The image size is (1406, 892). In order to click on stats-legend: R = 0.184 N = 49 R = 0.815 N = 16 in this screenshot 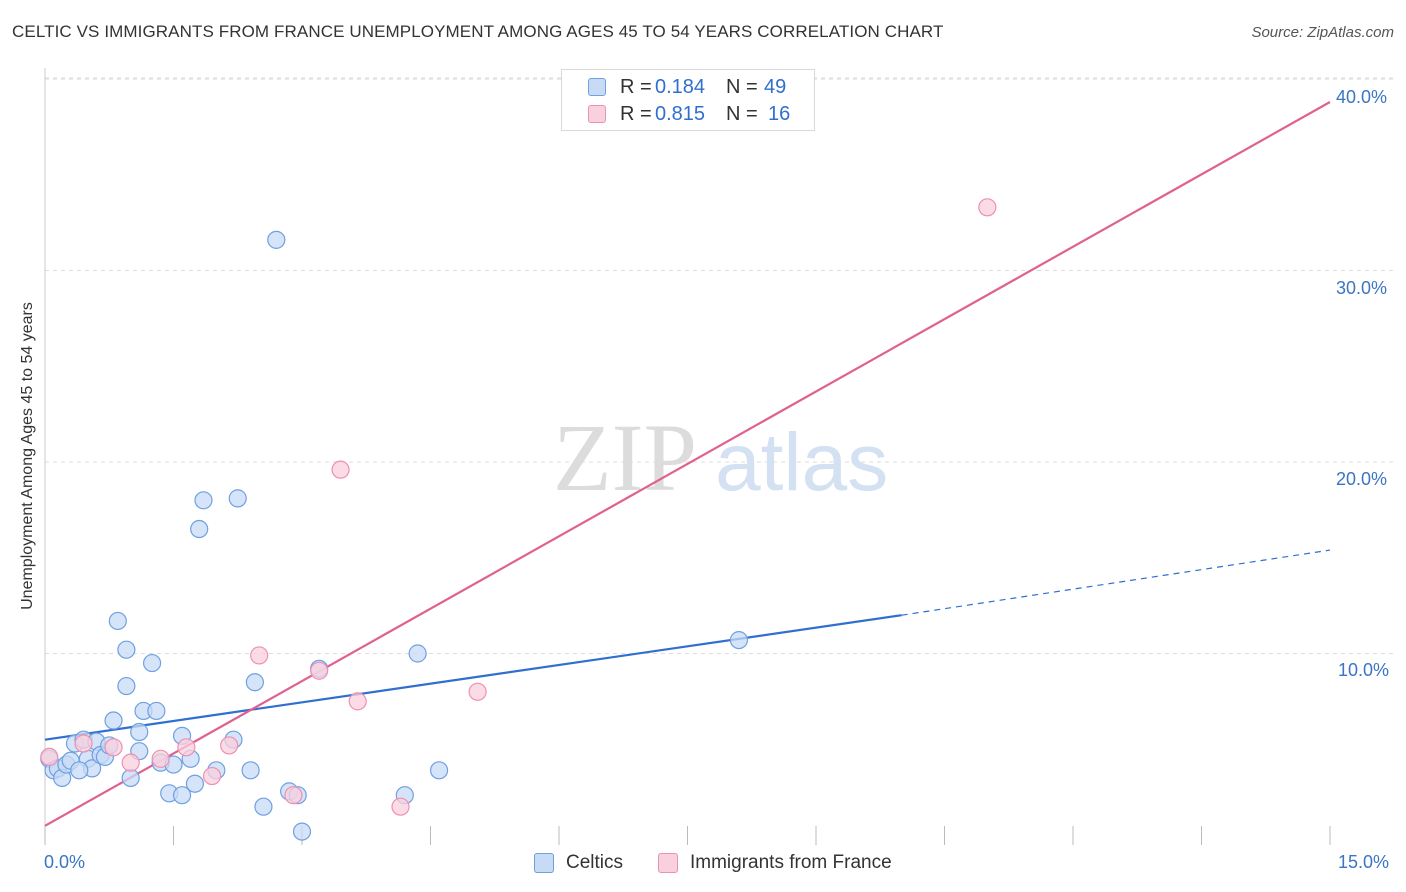, I will do `click(688, 100)`.